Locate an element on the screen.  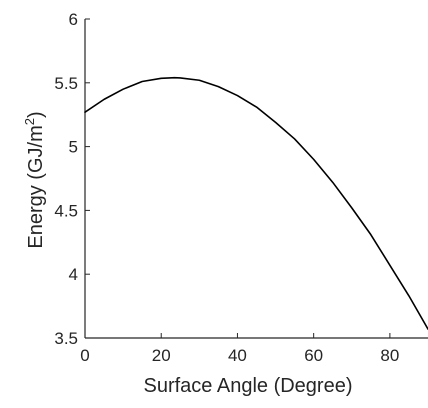
x-tick-label: 60 is located at coordinates (313, 355).